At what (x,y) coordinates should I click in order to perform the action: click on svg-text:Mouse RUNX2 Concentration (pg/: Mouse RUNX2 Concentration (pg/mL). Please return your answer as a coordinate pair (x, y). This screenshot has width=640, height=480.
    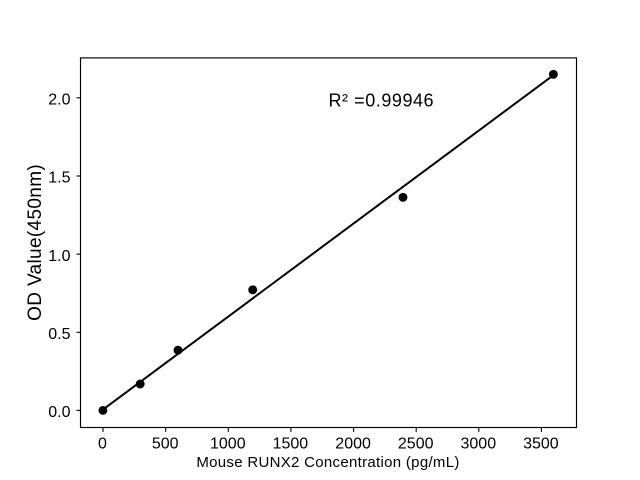
    Looking at the image, I should click on (327, 462).